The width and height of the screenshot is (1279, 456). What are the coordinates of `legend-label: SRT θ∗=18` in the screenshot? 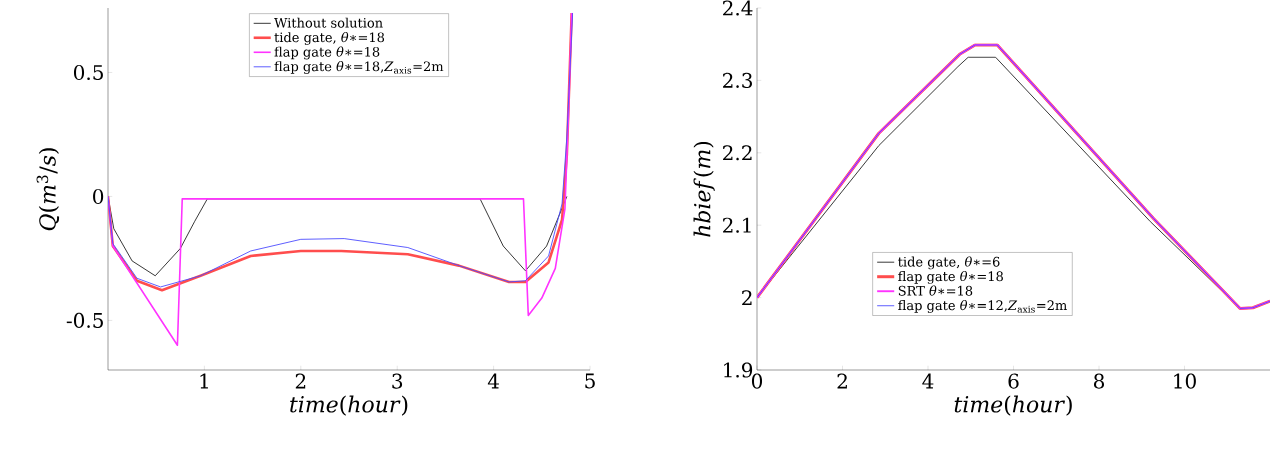 It's located at (935, 290).